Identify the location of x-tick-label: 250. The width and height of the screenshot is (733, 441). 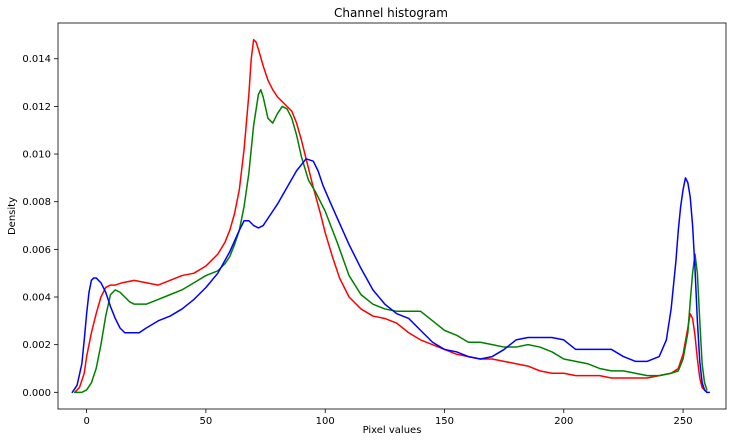
(683, 421).